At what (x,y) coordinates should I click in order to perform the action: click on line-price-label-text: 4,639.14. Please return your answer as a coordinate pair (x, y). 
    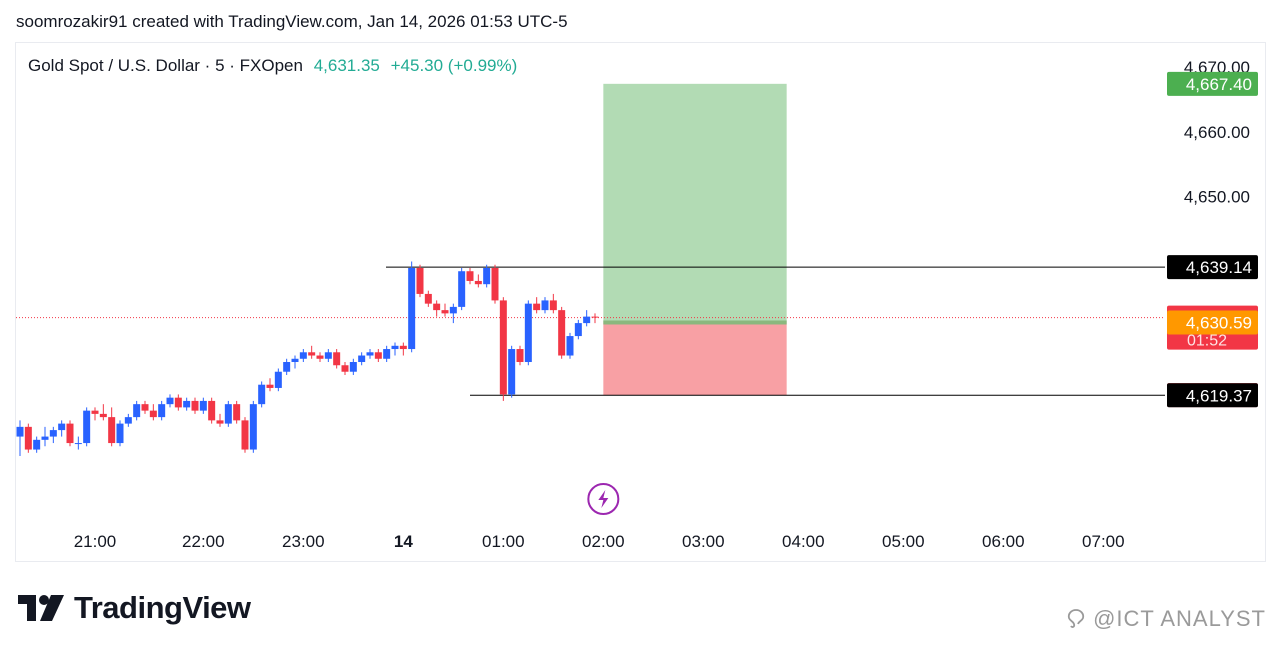
    Looking at the image, I should click on (1219, 267).